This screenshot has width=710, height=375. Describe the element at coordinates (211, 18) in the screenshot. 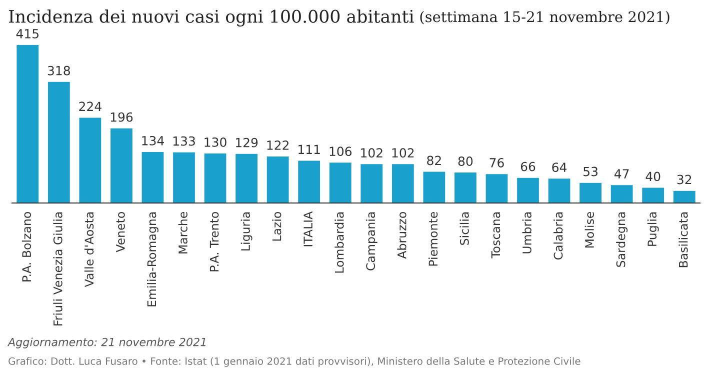

I see `chart-title: Incidenza dei nuovi casi ogni 100.000 abitanti` at that location.